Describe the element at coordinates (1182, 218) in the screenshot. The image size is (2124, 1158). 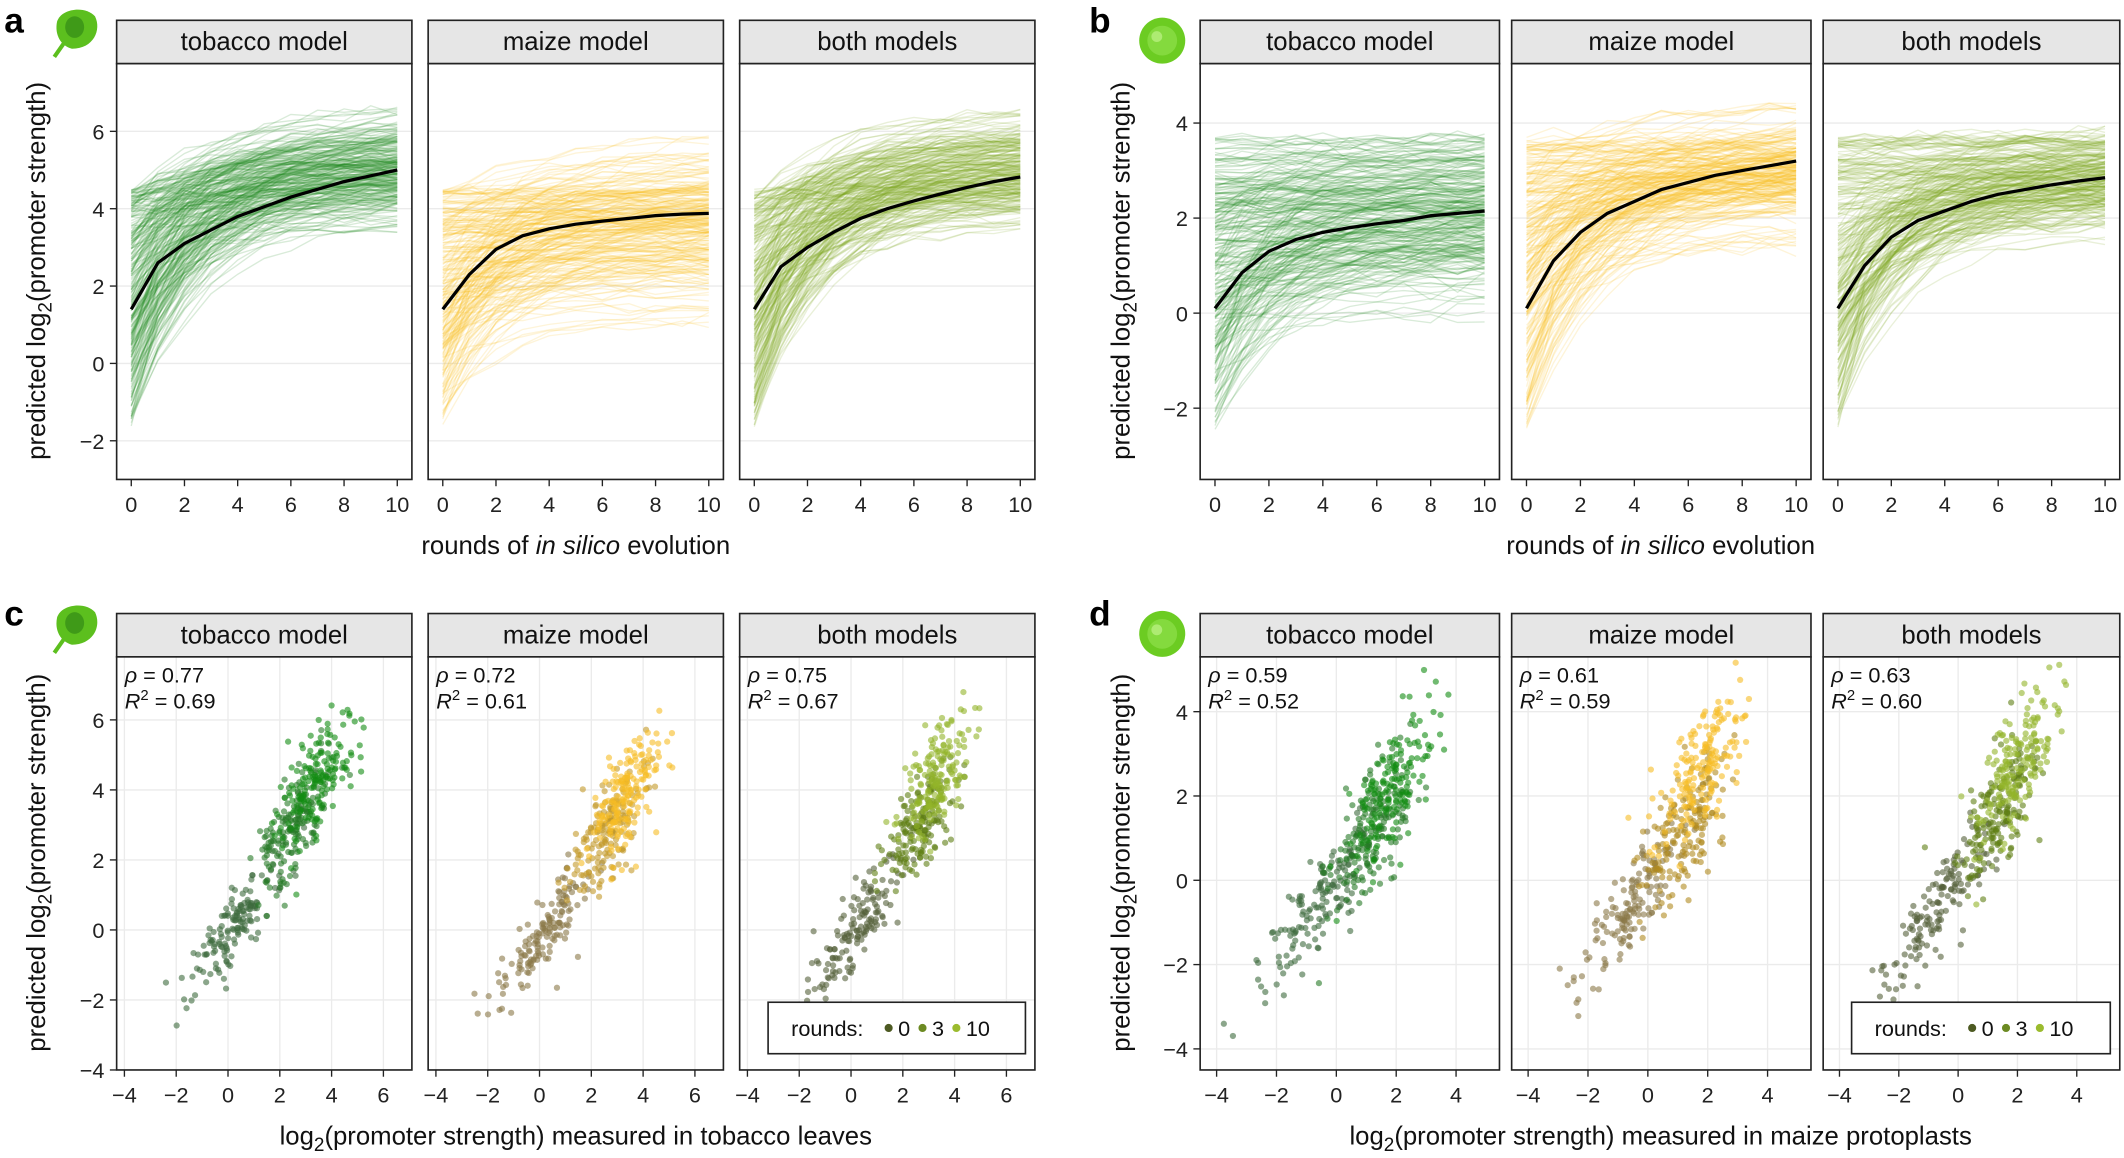
I see `y-tick-label: 2` at that location.